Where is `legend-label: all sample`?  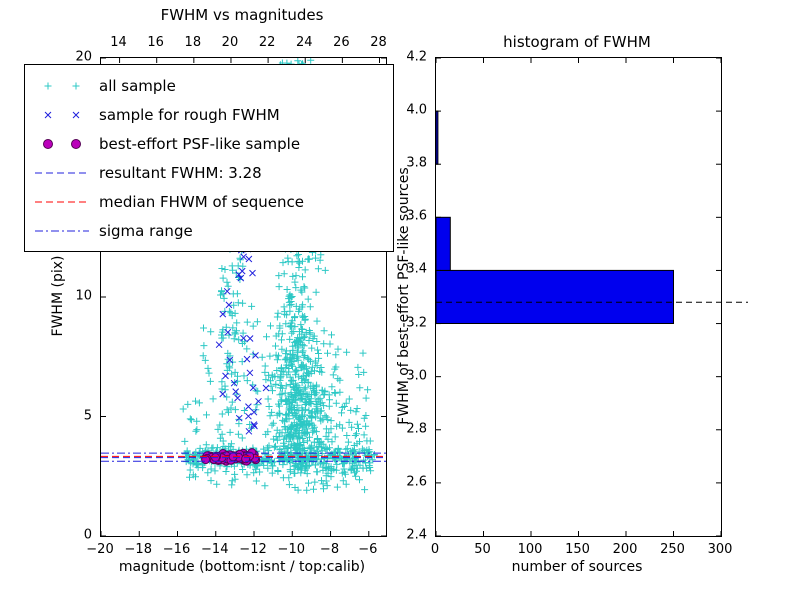 legend-label: all sample is located at coordinates (137, 85).